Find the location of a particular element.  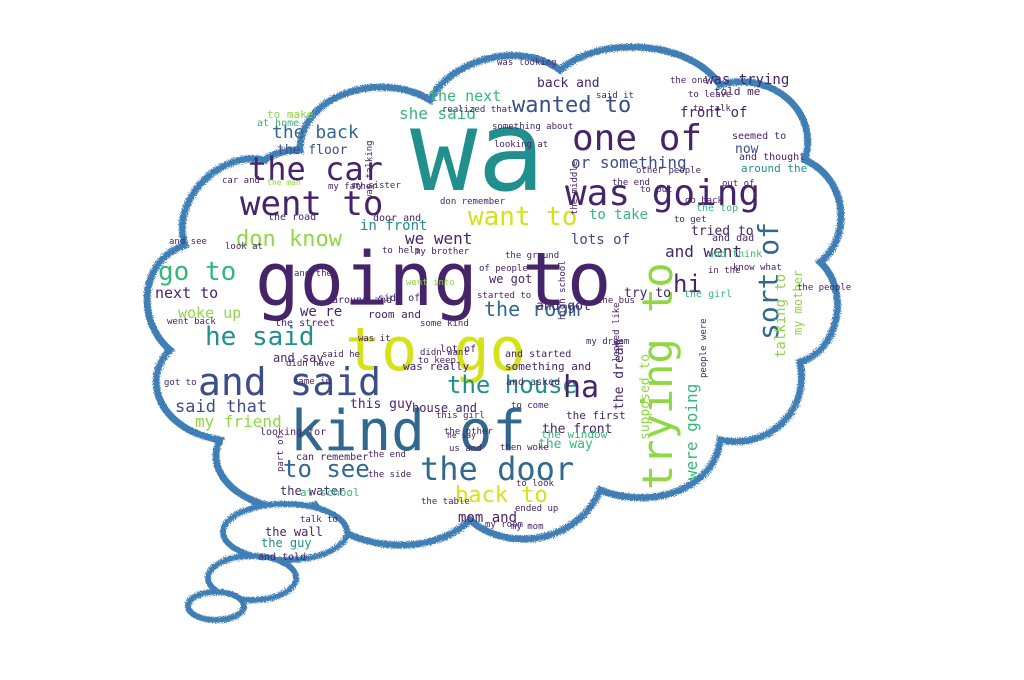

cloud-word: this guy is located at coordinates (381, 404).